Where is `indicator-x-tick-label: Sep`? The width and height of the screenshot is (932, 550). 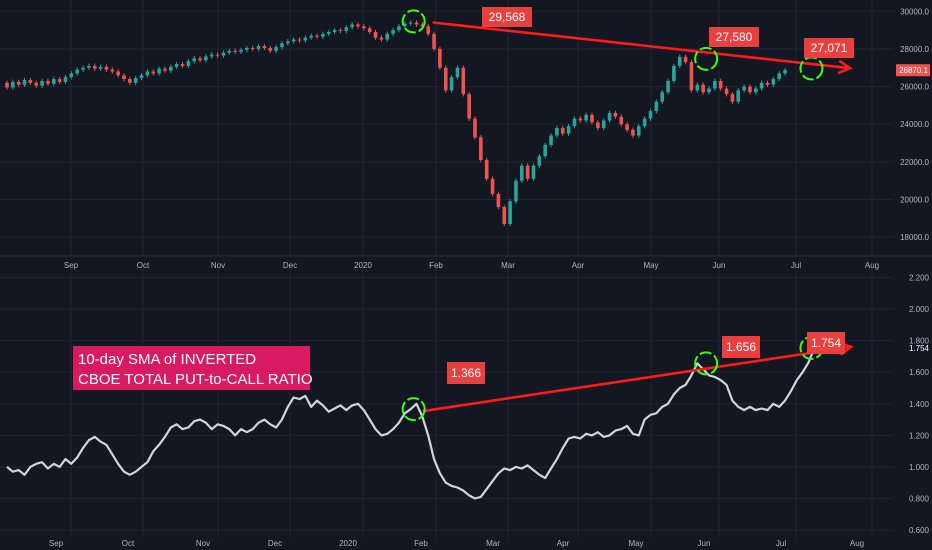 indicator-x-tick-label: Sep is located at coordinates (56, 543).